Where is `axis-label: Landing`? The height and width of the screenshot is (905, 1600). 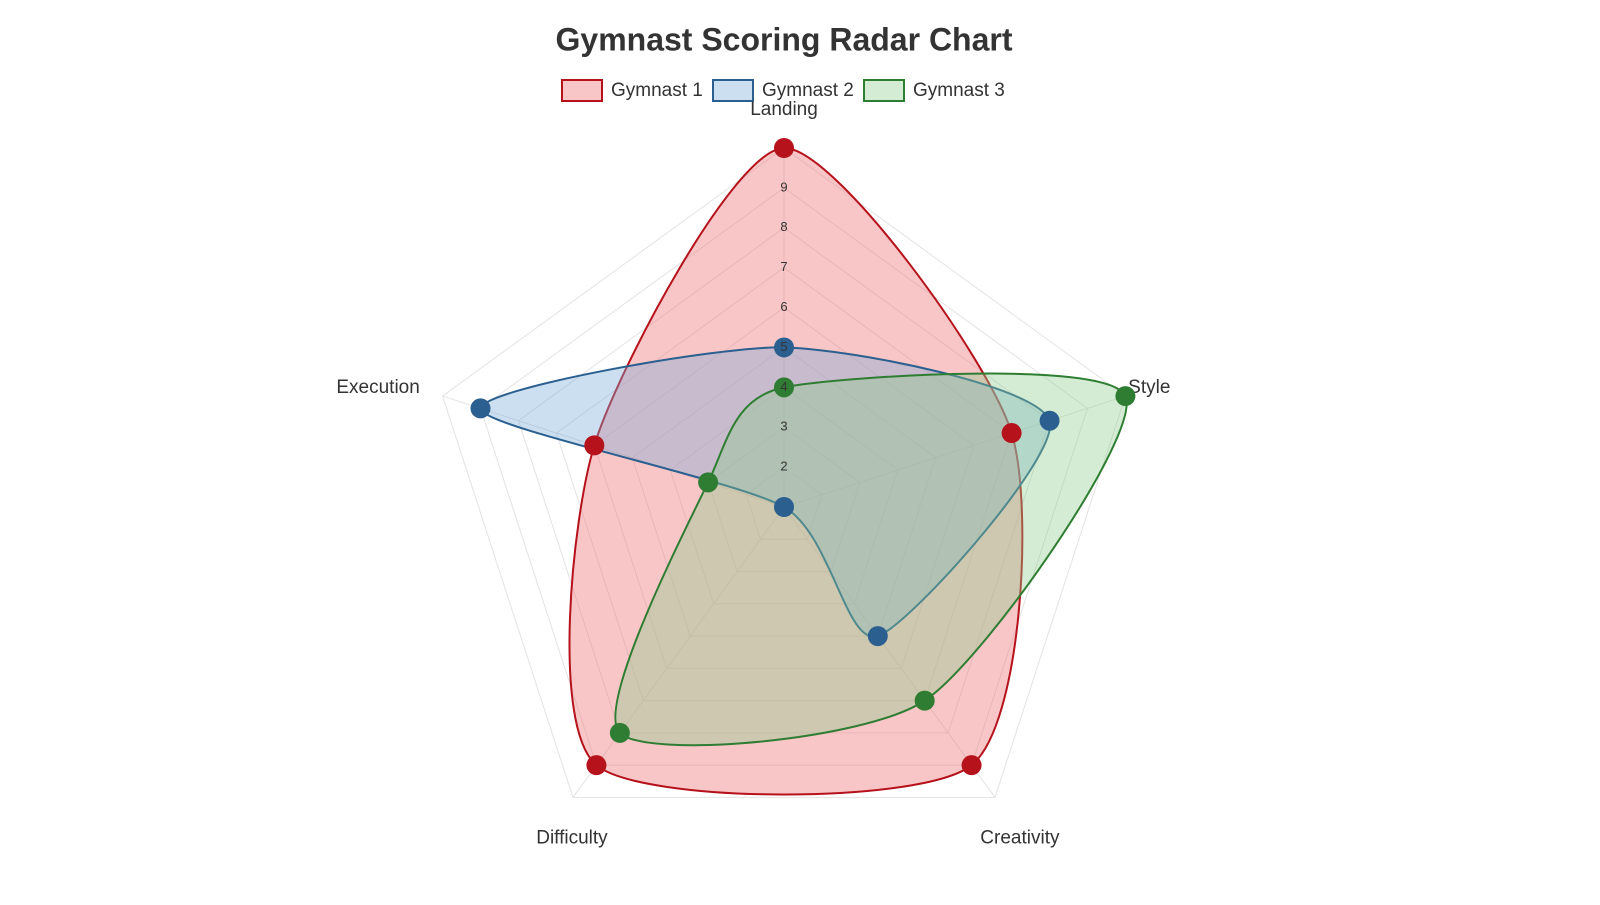 axis-label: Landing is located at coordinates (784, 109).